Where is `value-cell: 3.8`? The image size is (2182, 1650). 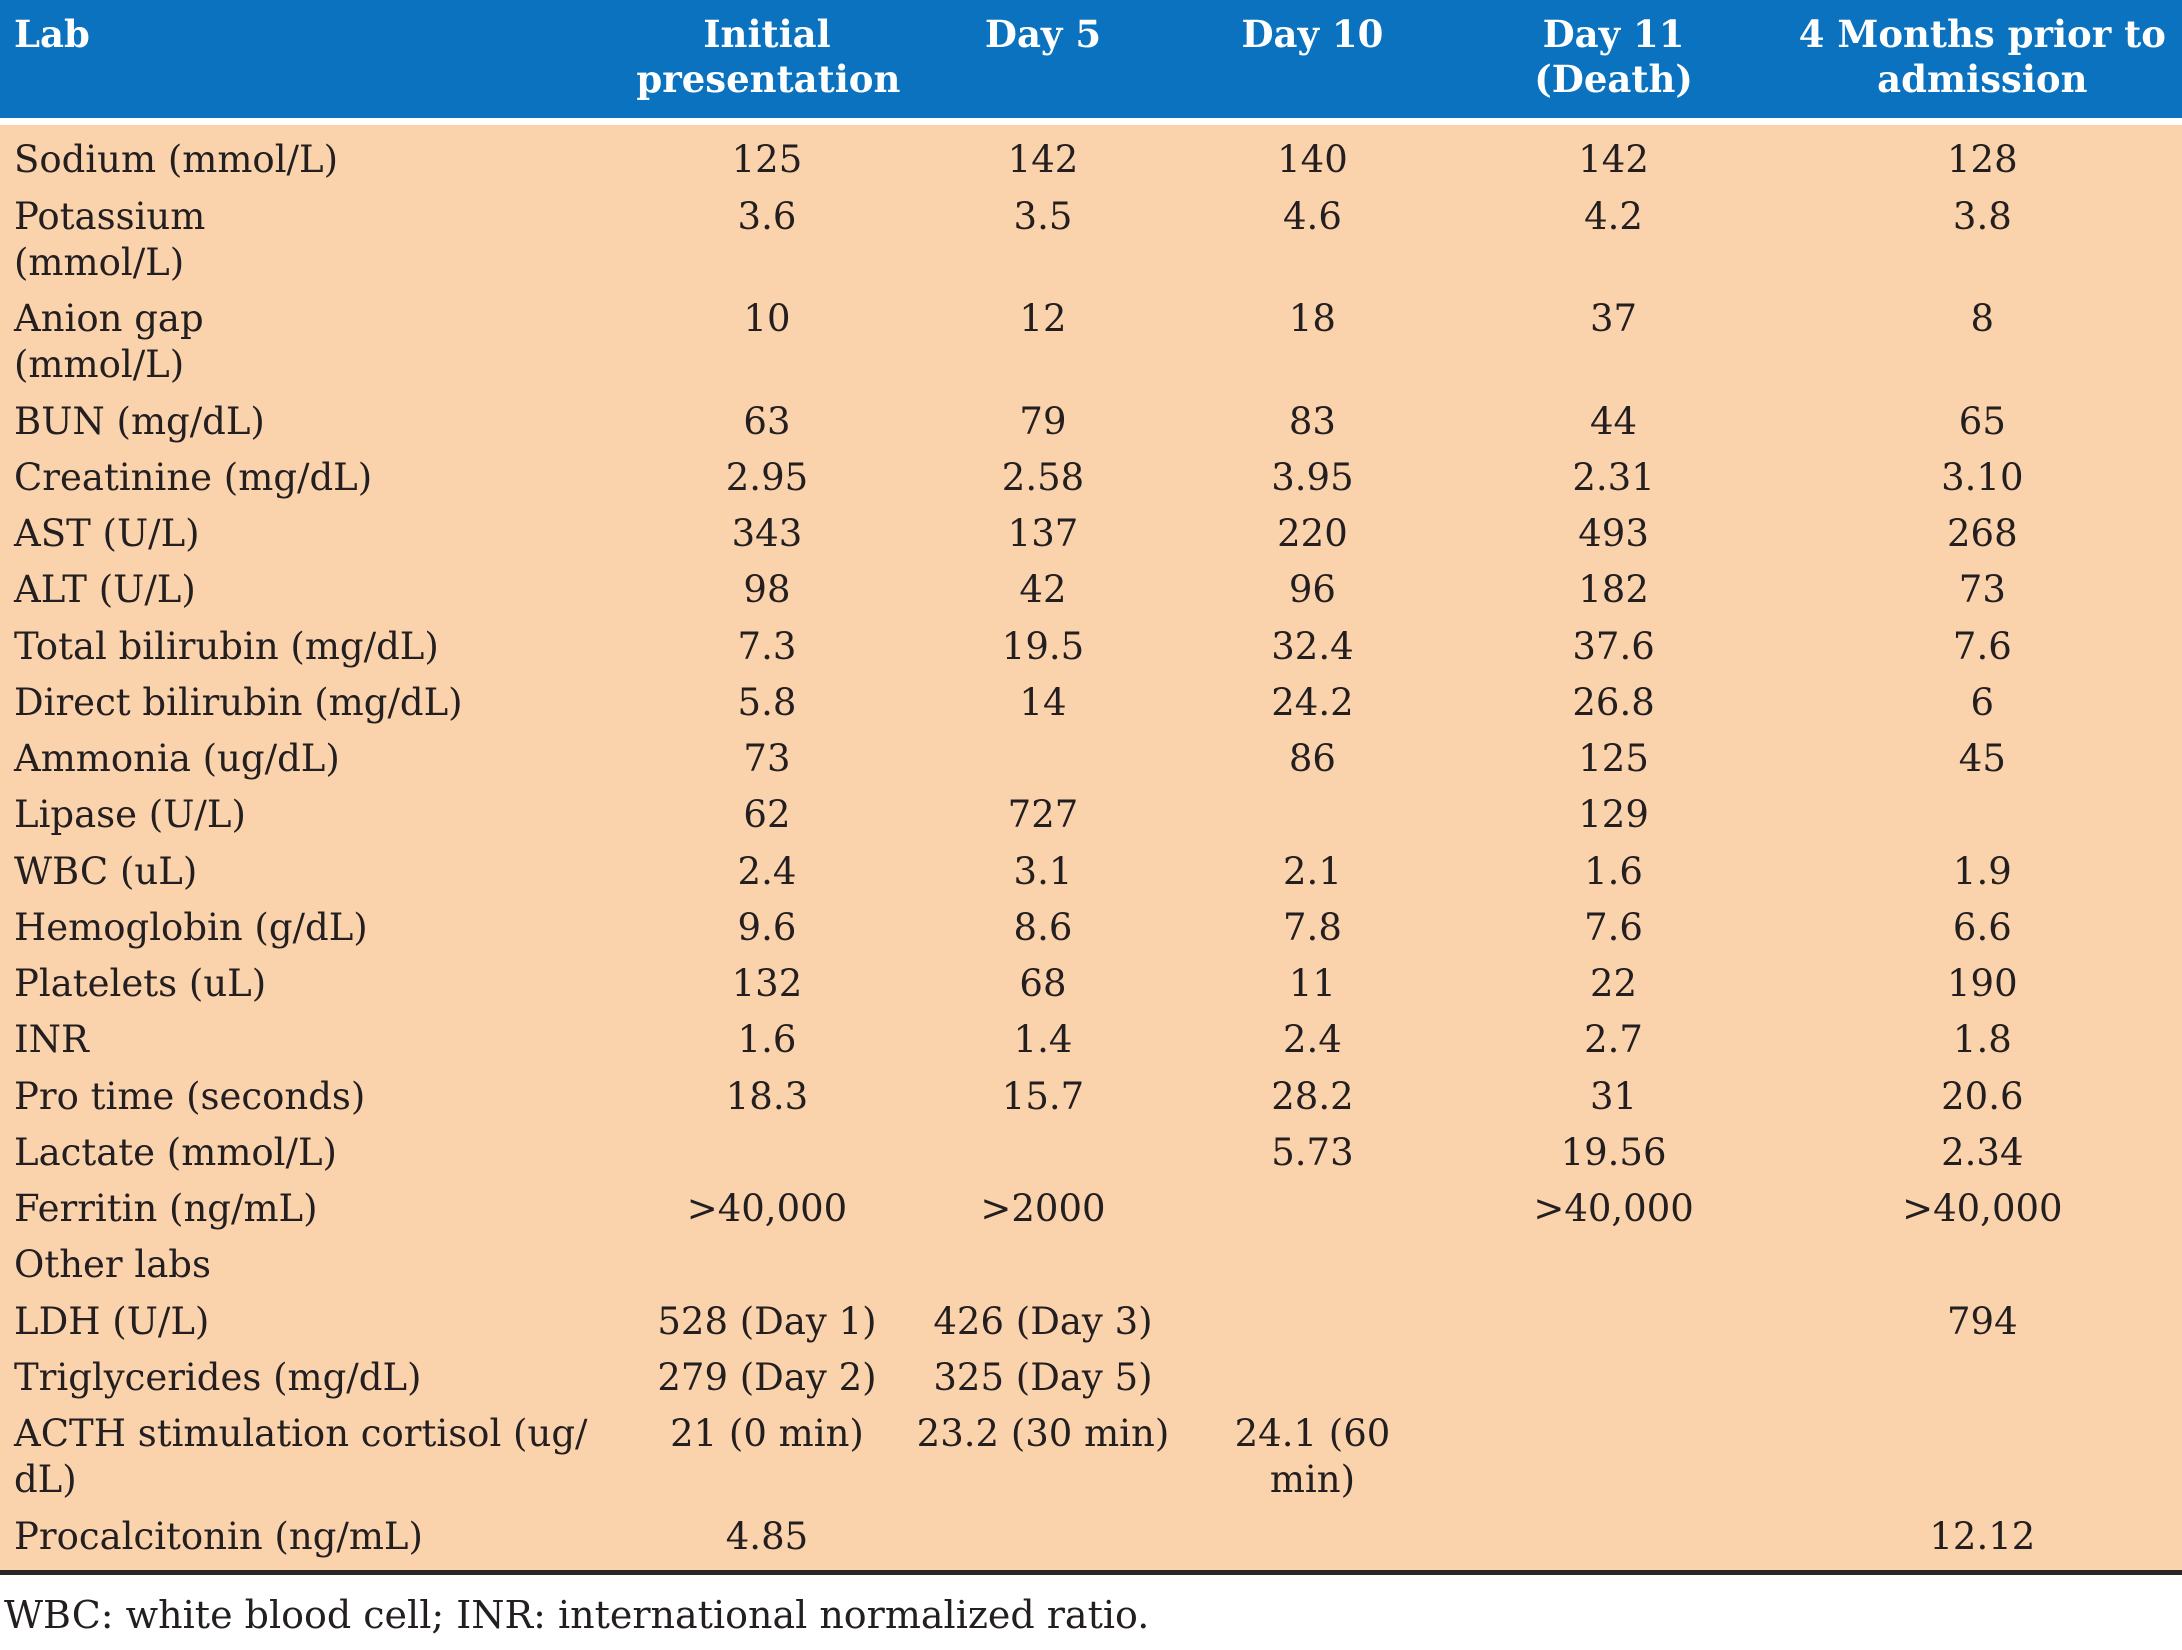
value-cell: 3.8 is located at coordinates (1982, 239).